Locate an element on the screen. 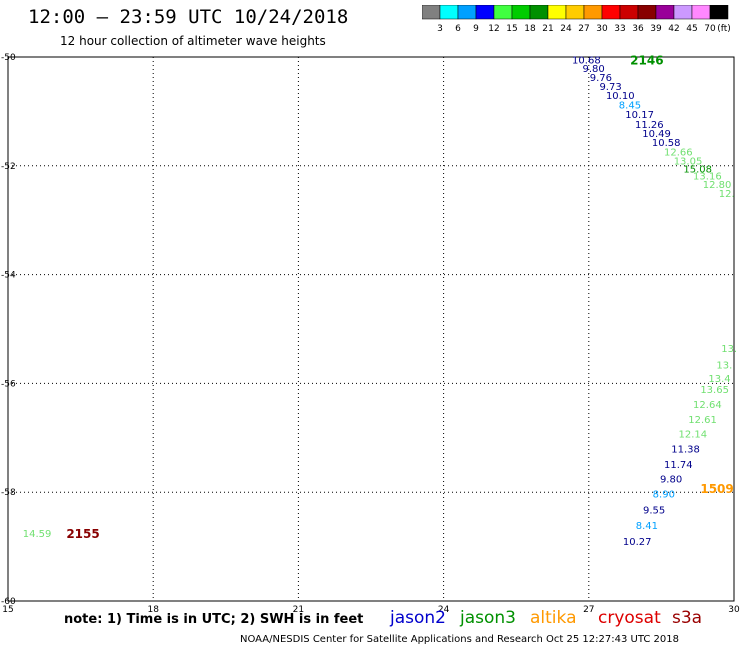  x-tick-label: 15 is located at coordinates (7, 610).